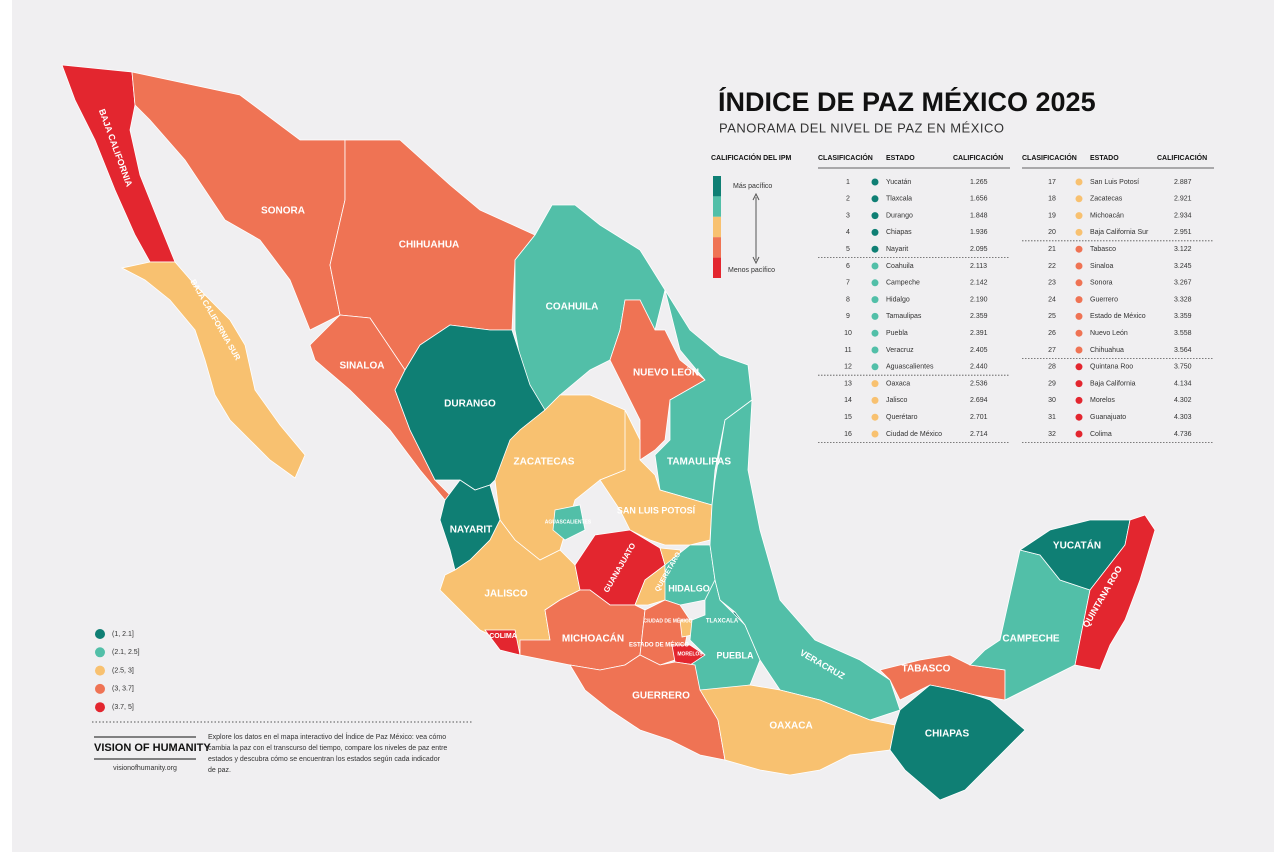 Image resolution: width=1284 pixels, height=852 pixels. Describe the element at coordinates (979, 249) in the screenshot. I see `score: 2.095` at that location.